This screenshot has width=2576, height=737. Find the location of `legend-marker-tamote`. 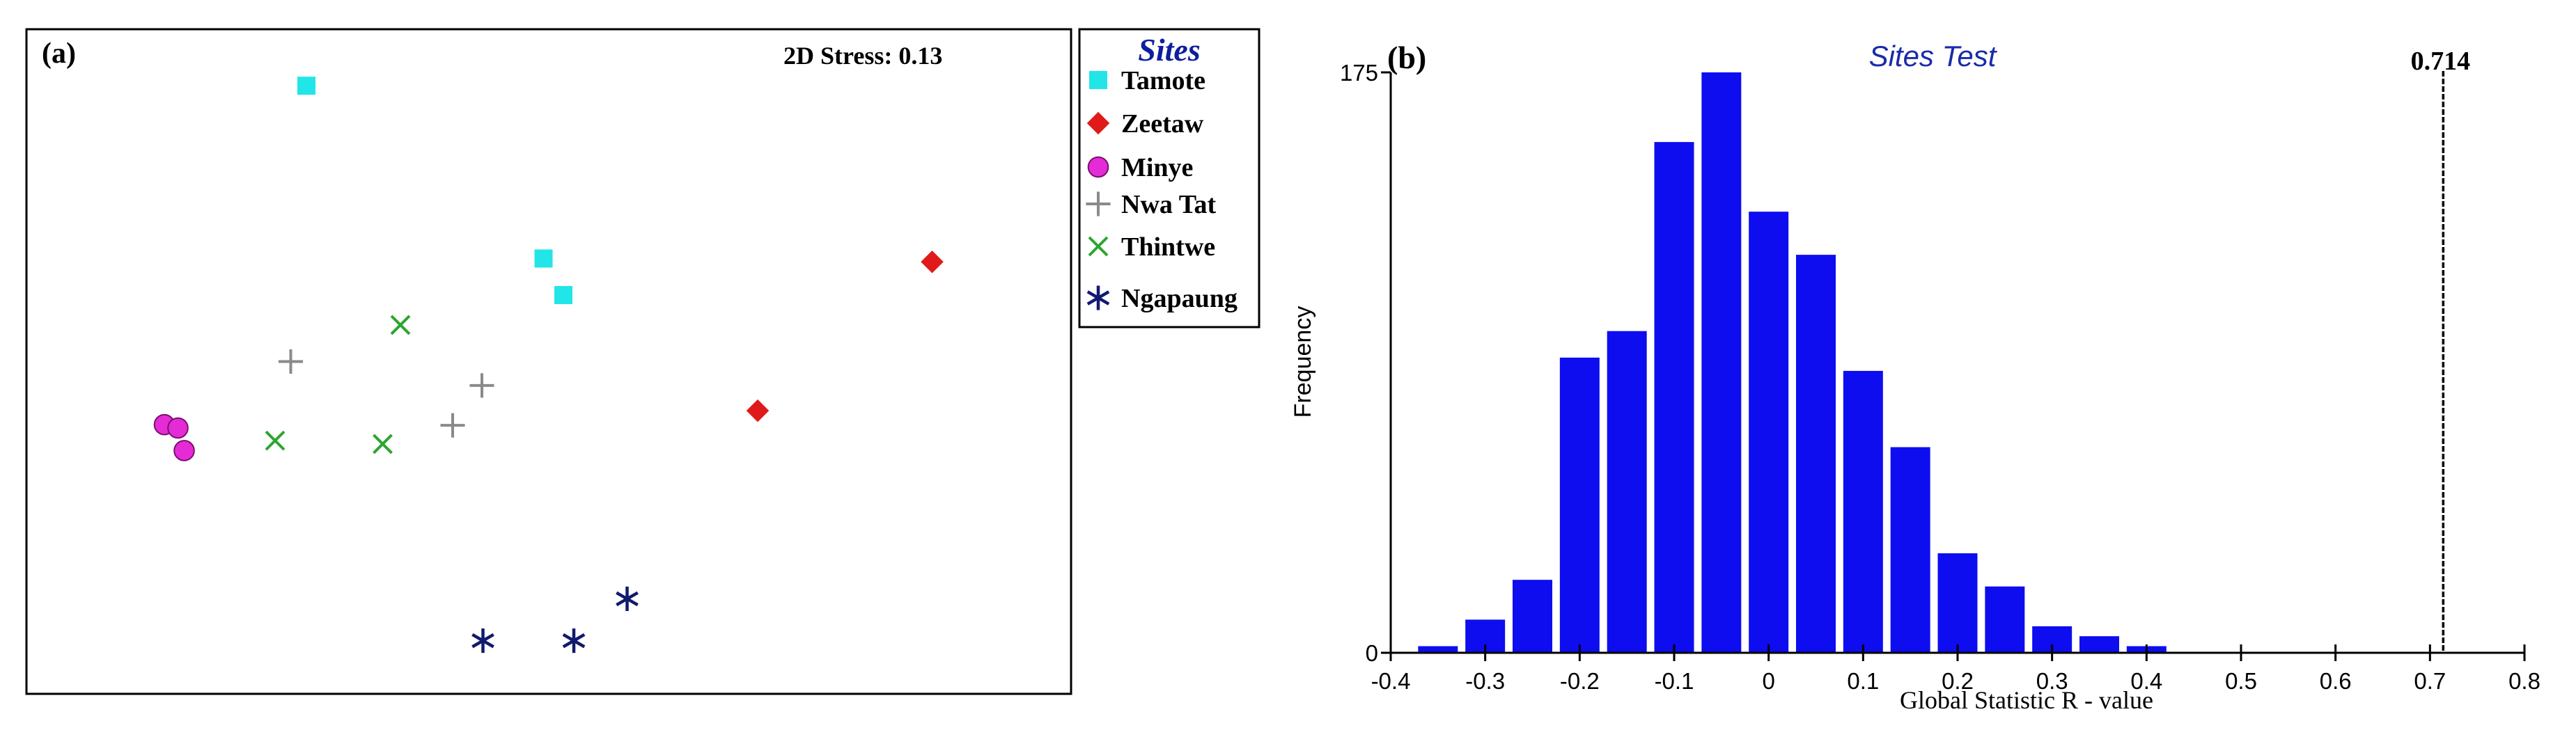

legend-marker-tamote is located at coordinates (1098, 80).